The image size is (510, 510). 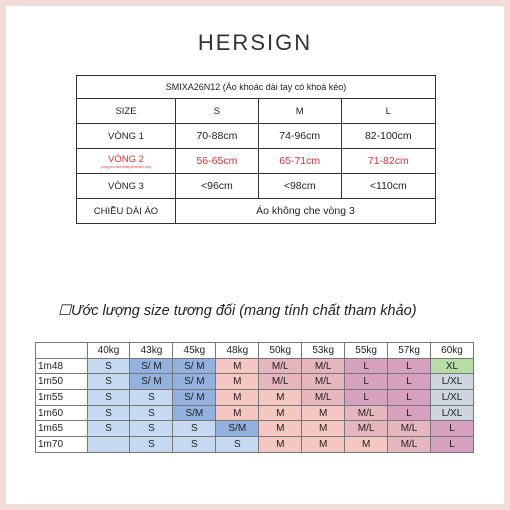 I want to click on size-header-s: S, so click(x=217, y=111).